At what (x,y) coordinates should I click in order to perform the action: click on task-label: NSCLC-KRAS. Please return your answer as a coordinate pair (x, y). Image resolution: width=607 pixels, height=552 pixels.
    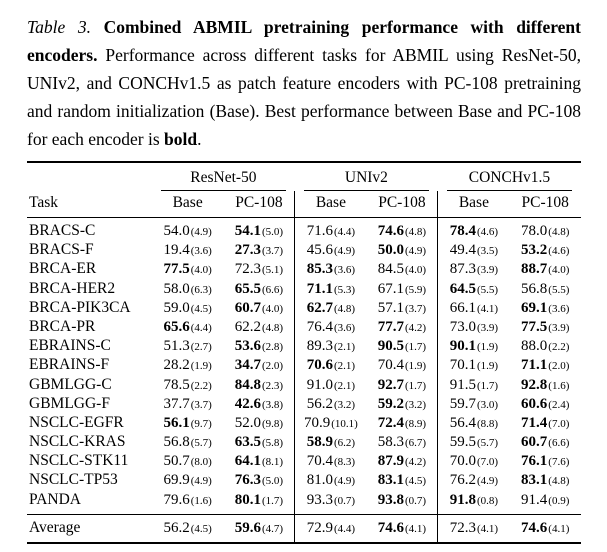
    Looking at the image, I should click on (77, 442).